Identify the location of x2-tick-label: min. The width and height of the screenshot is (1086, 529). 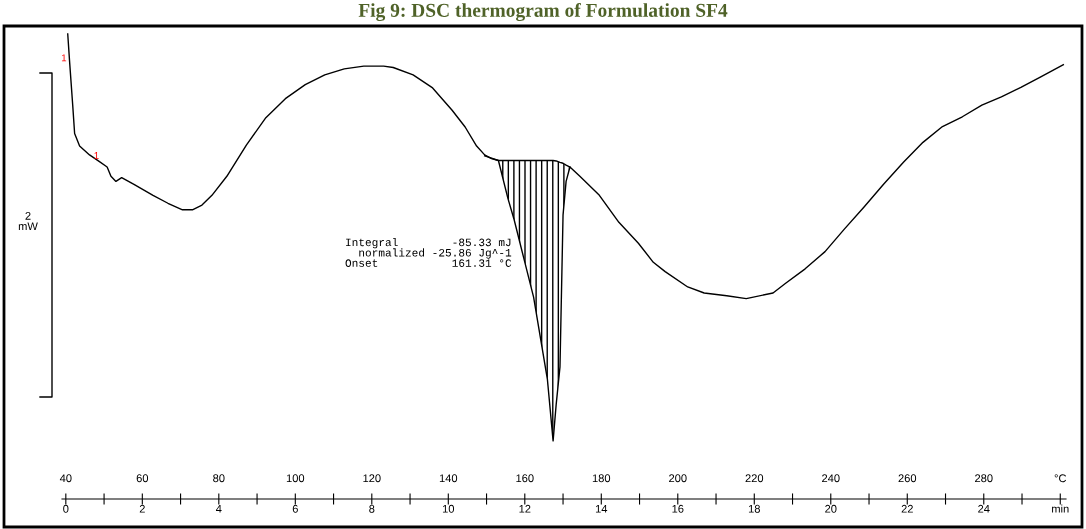
(1060, 508).